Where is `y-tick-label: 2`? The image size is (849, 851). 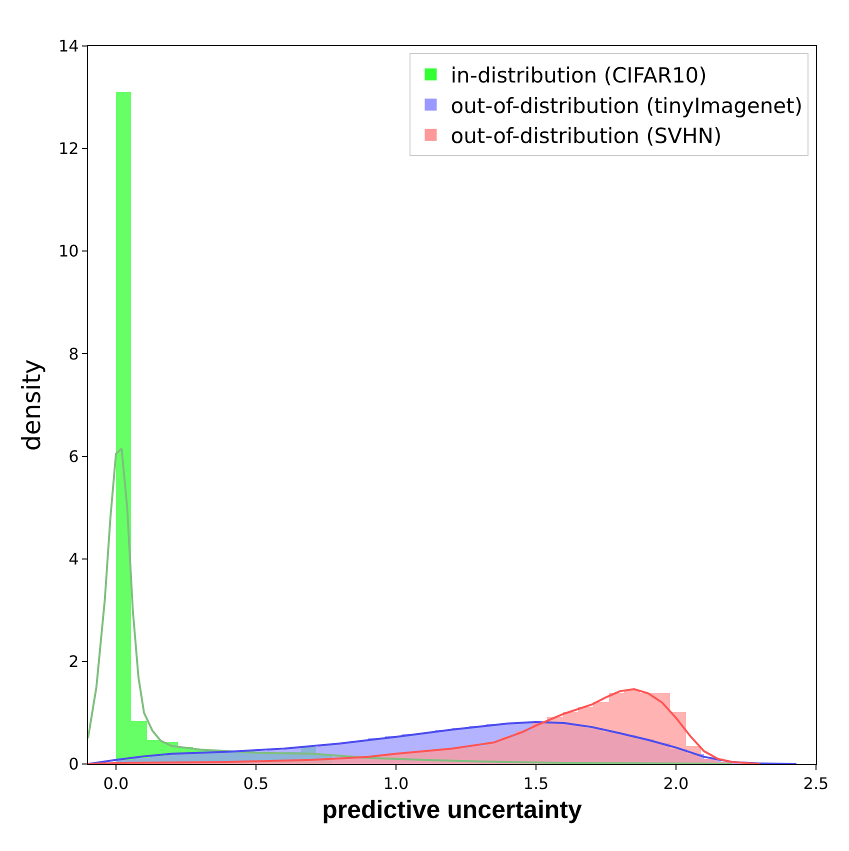
y-tick-label: 2 is located at coordinates (73, 662).